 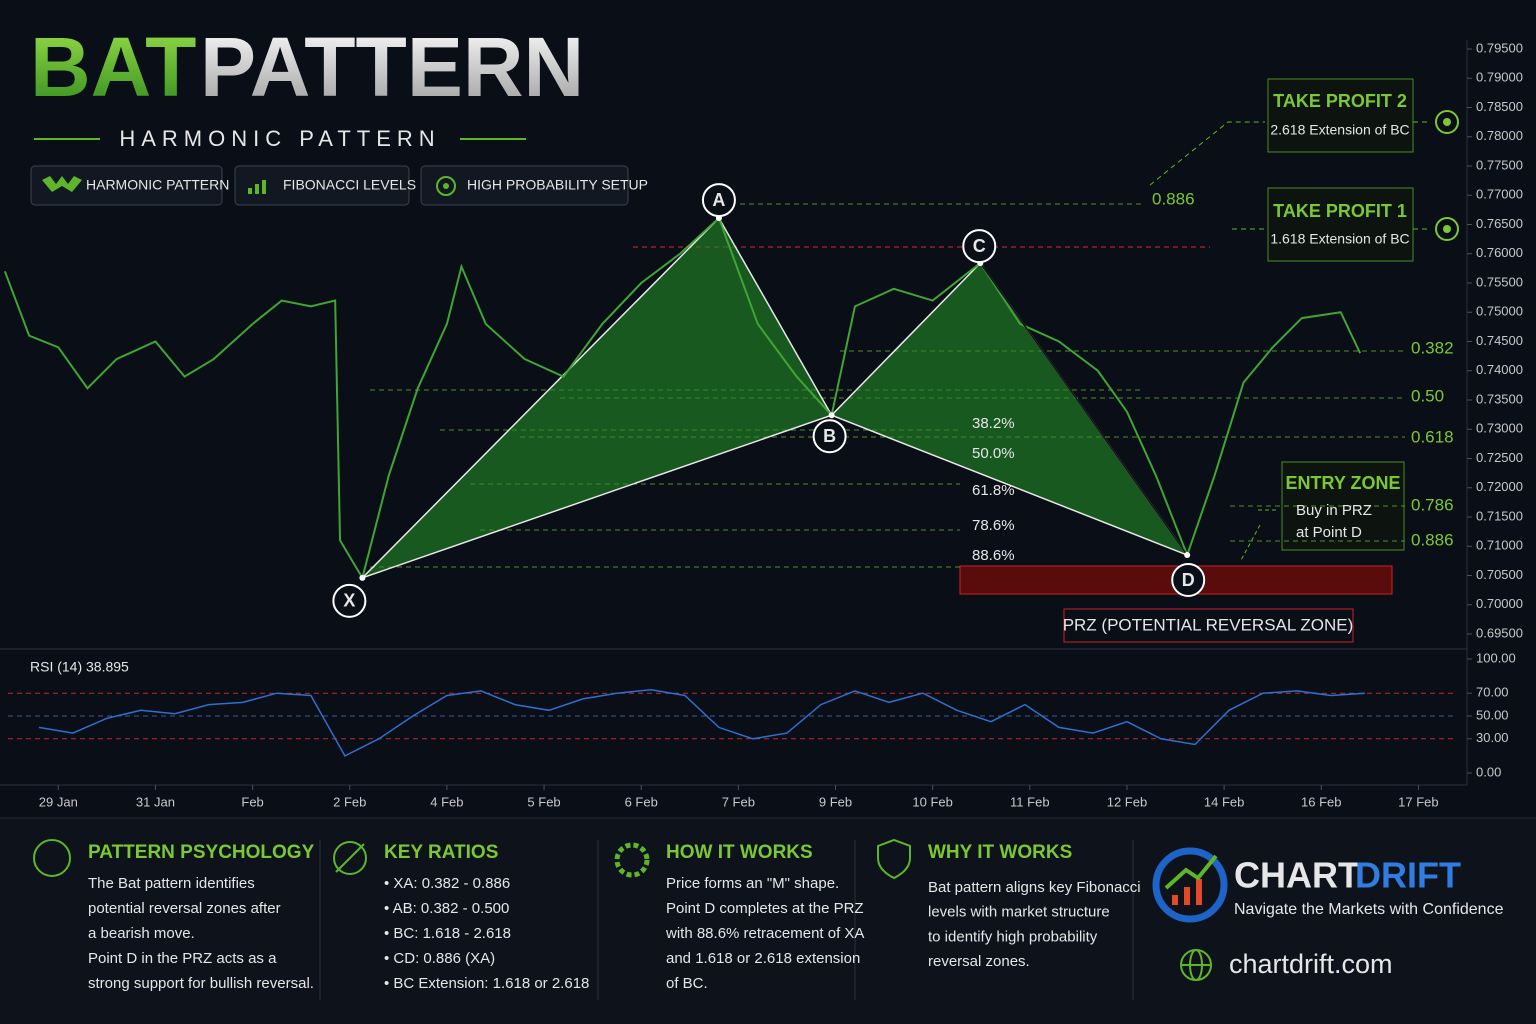 I want to click on section-text: • XA: 0.382 - 0.886, so click(x=447, y=883).